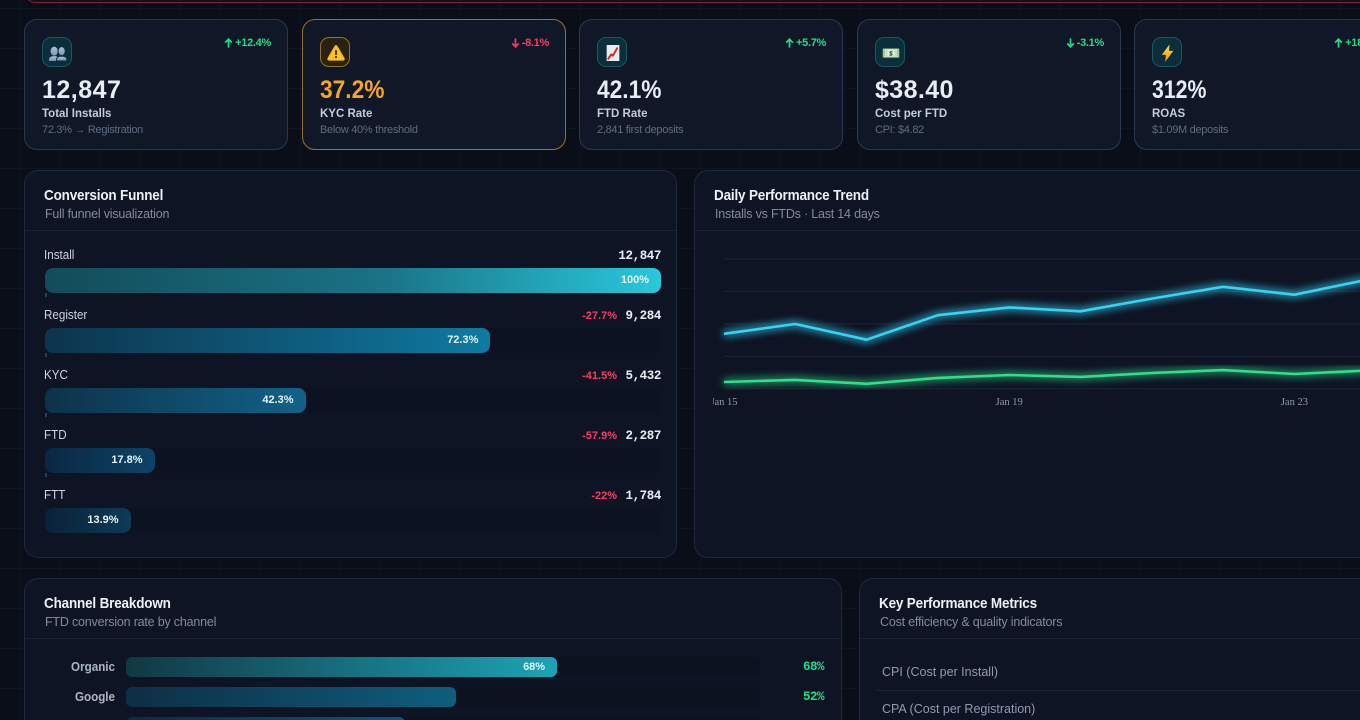 The image size is (1360, 720). I want to click on svg-text: Jan 23, so click(1294, 402).